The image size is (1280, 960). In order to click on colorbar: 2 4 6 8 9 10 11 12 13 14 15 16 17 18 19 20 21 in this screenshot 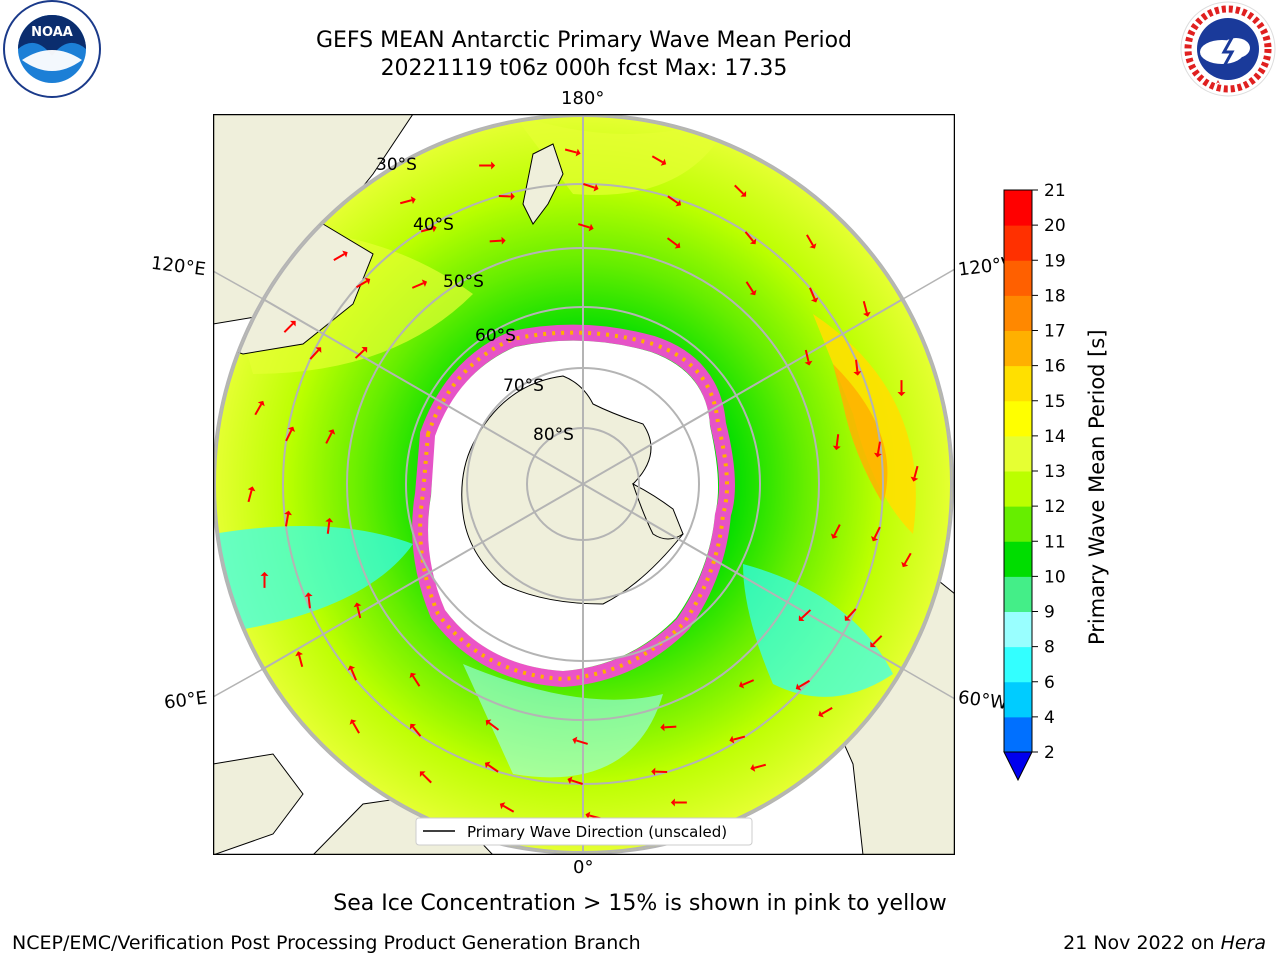, I will do `click(1045, 485)`.